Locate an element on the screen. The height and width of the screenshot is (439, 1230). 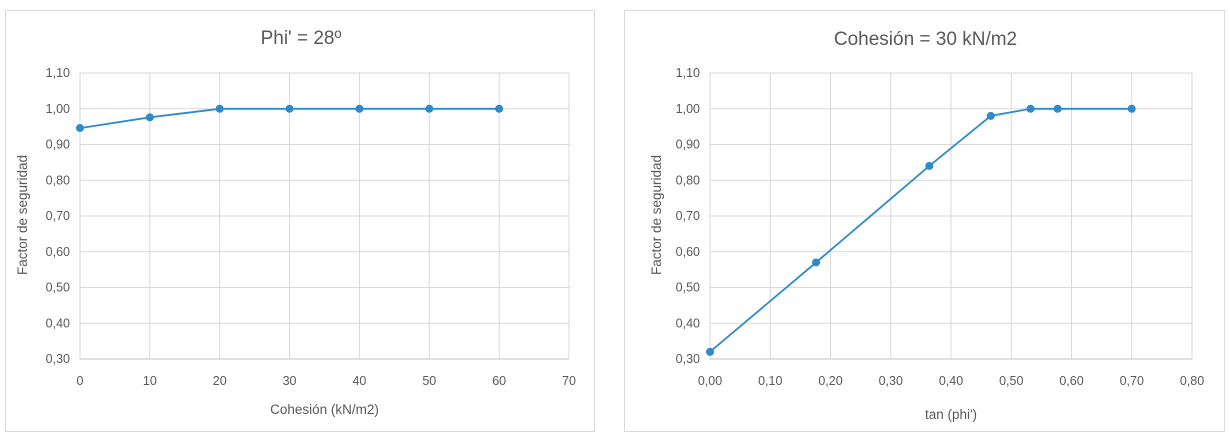
x-tick-label: 50 is located at coordinates (429, 381).